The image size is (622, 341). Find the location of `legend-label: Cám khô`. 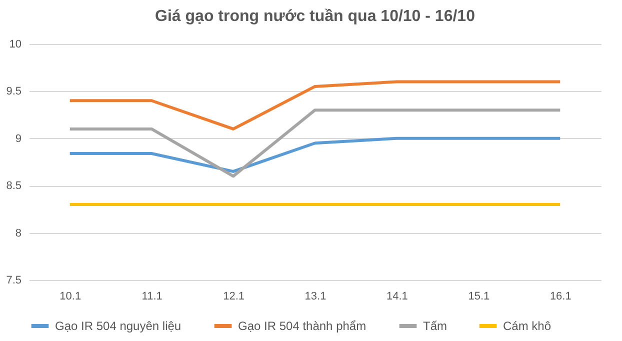

legend-label: Cám khô is located at coordinates (527, 326).